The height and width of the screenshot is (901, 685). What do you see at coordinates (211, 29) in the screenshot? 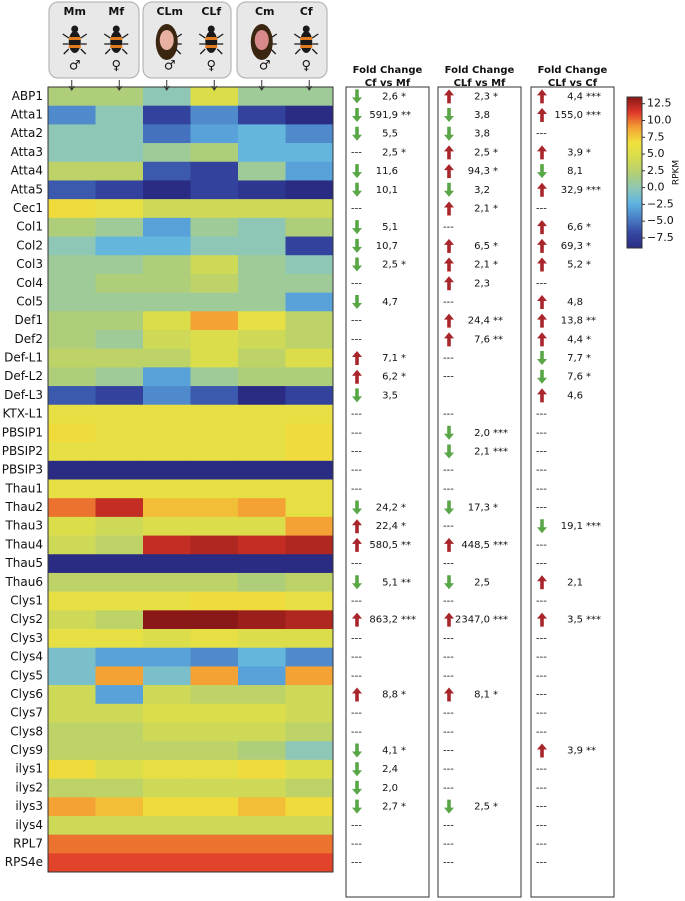
I see `beetle-head` at bounding box center [211, 29].